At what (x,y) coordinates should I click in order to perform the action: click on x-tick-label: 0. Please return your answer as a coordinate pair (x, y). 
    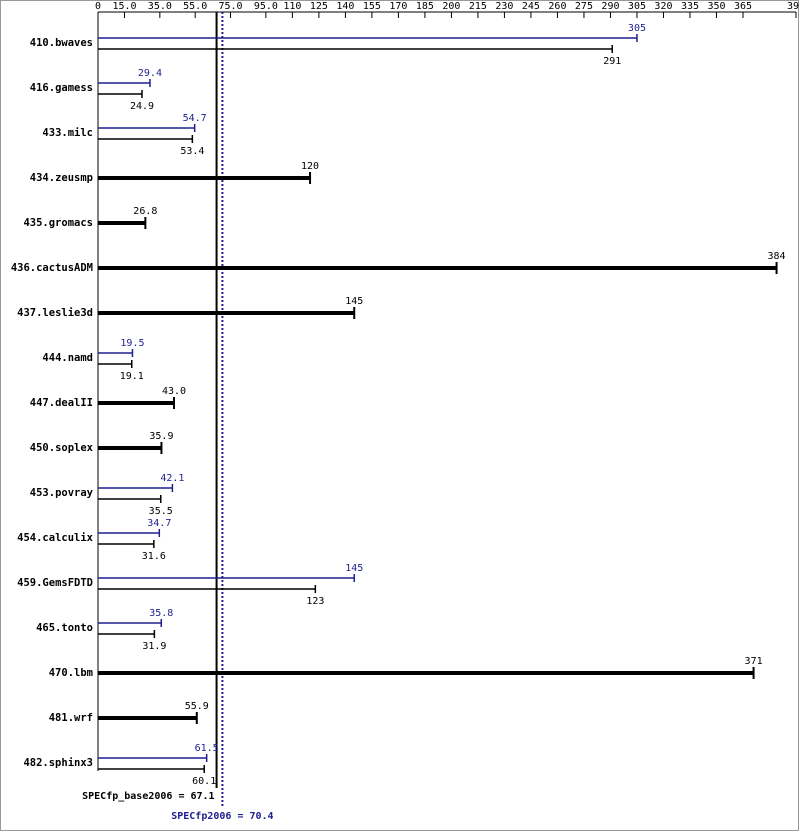
    Looking at the image, I should click on (98, 6).